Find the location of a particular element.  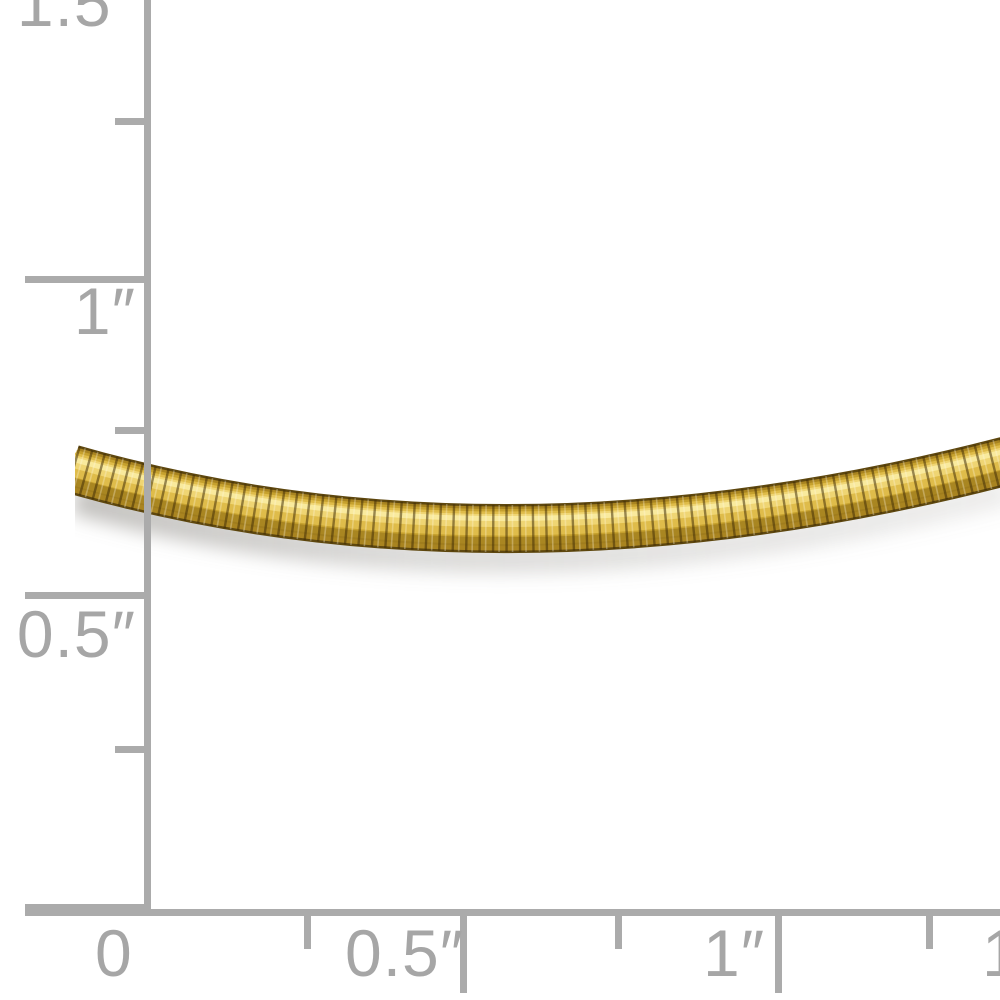

chain-shadow is located at coordinates (537, 525).